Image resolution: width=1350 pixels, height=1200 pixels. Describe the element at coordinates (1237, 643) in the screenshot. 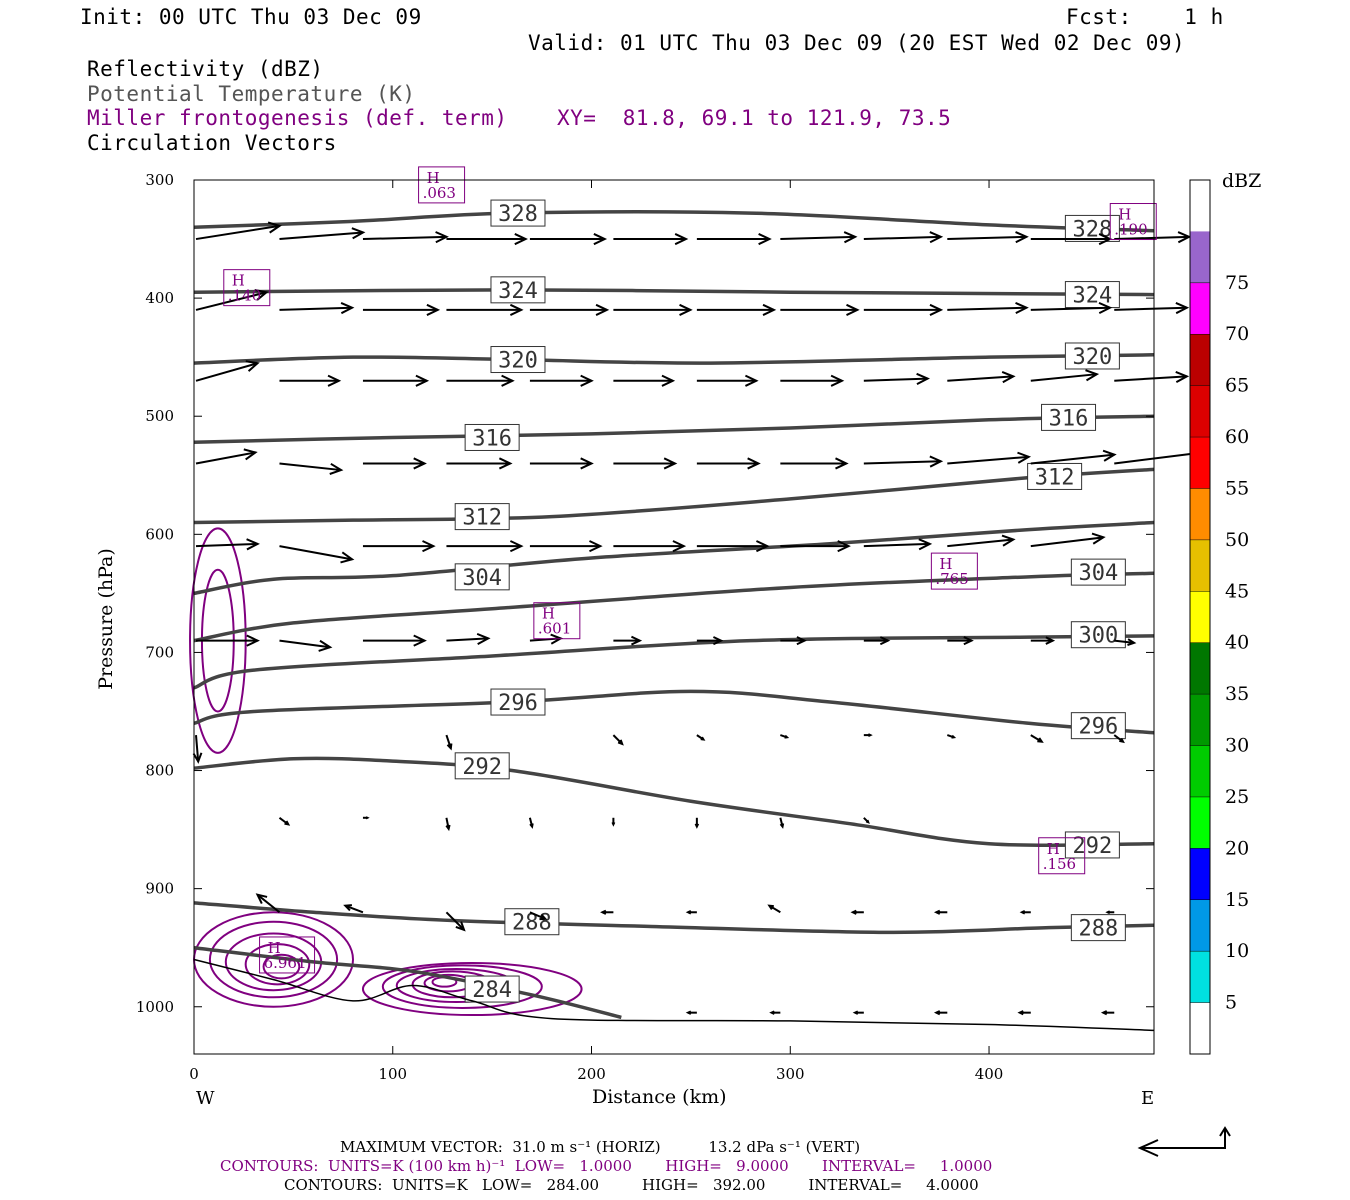

I see `colorbar-label: 40` at that location.